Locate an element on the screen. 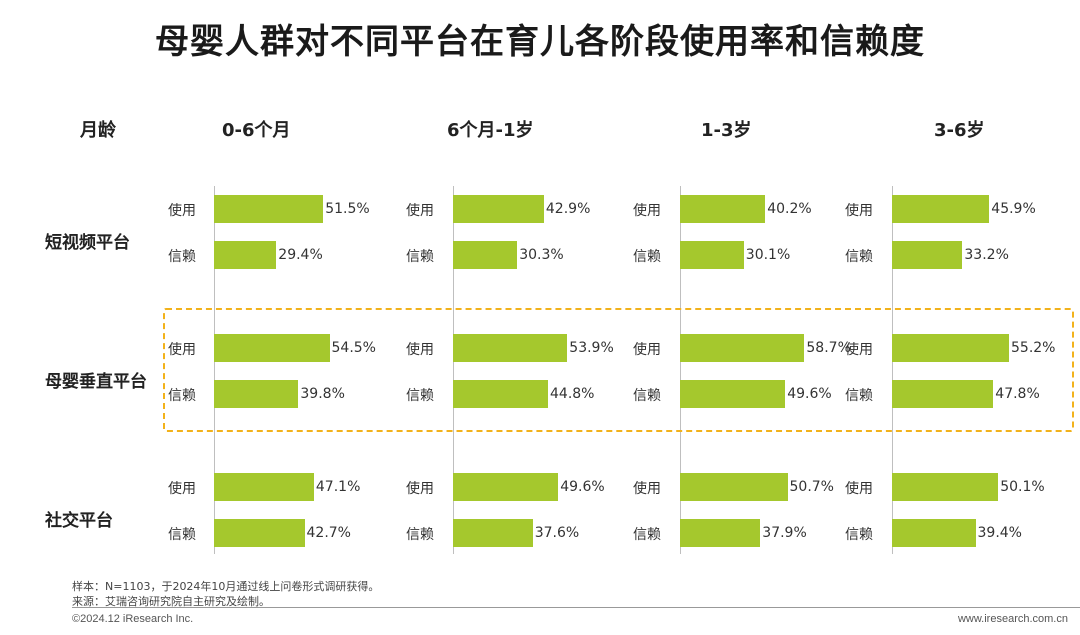  metric-label-2-1-2: 信赖 is located at coordinates (647, 535).